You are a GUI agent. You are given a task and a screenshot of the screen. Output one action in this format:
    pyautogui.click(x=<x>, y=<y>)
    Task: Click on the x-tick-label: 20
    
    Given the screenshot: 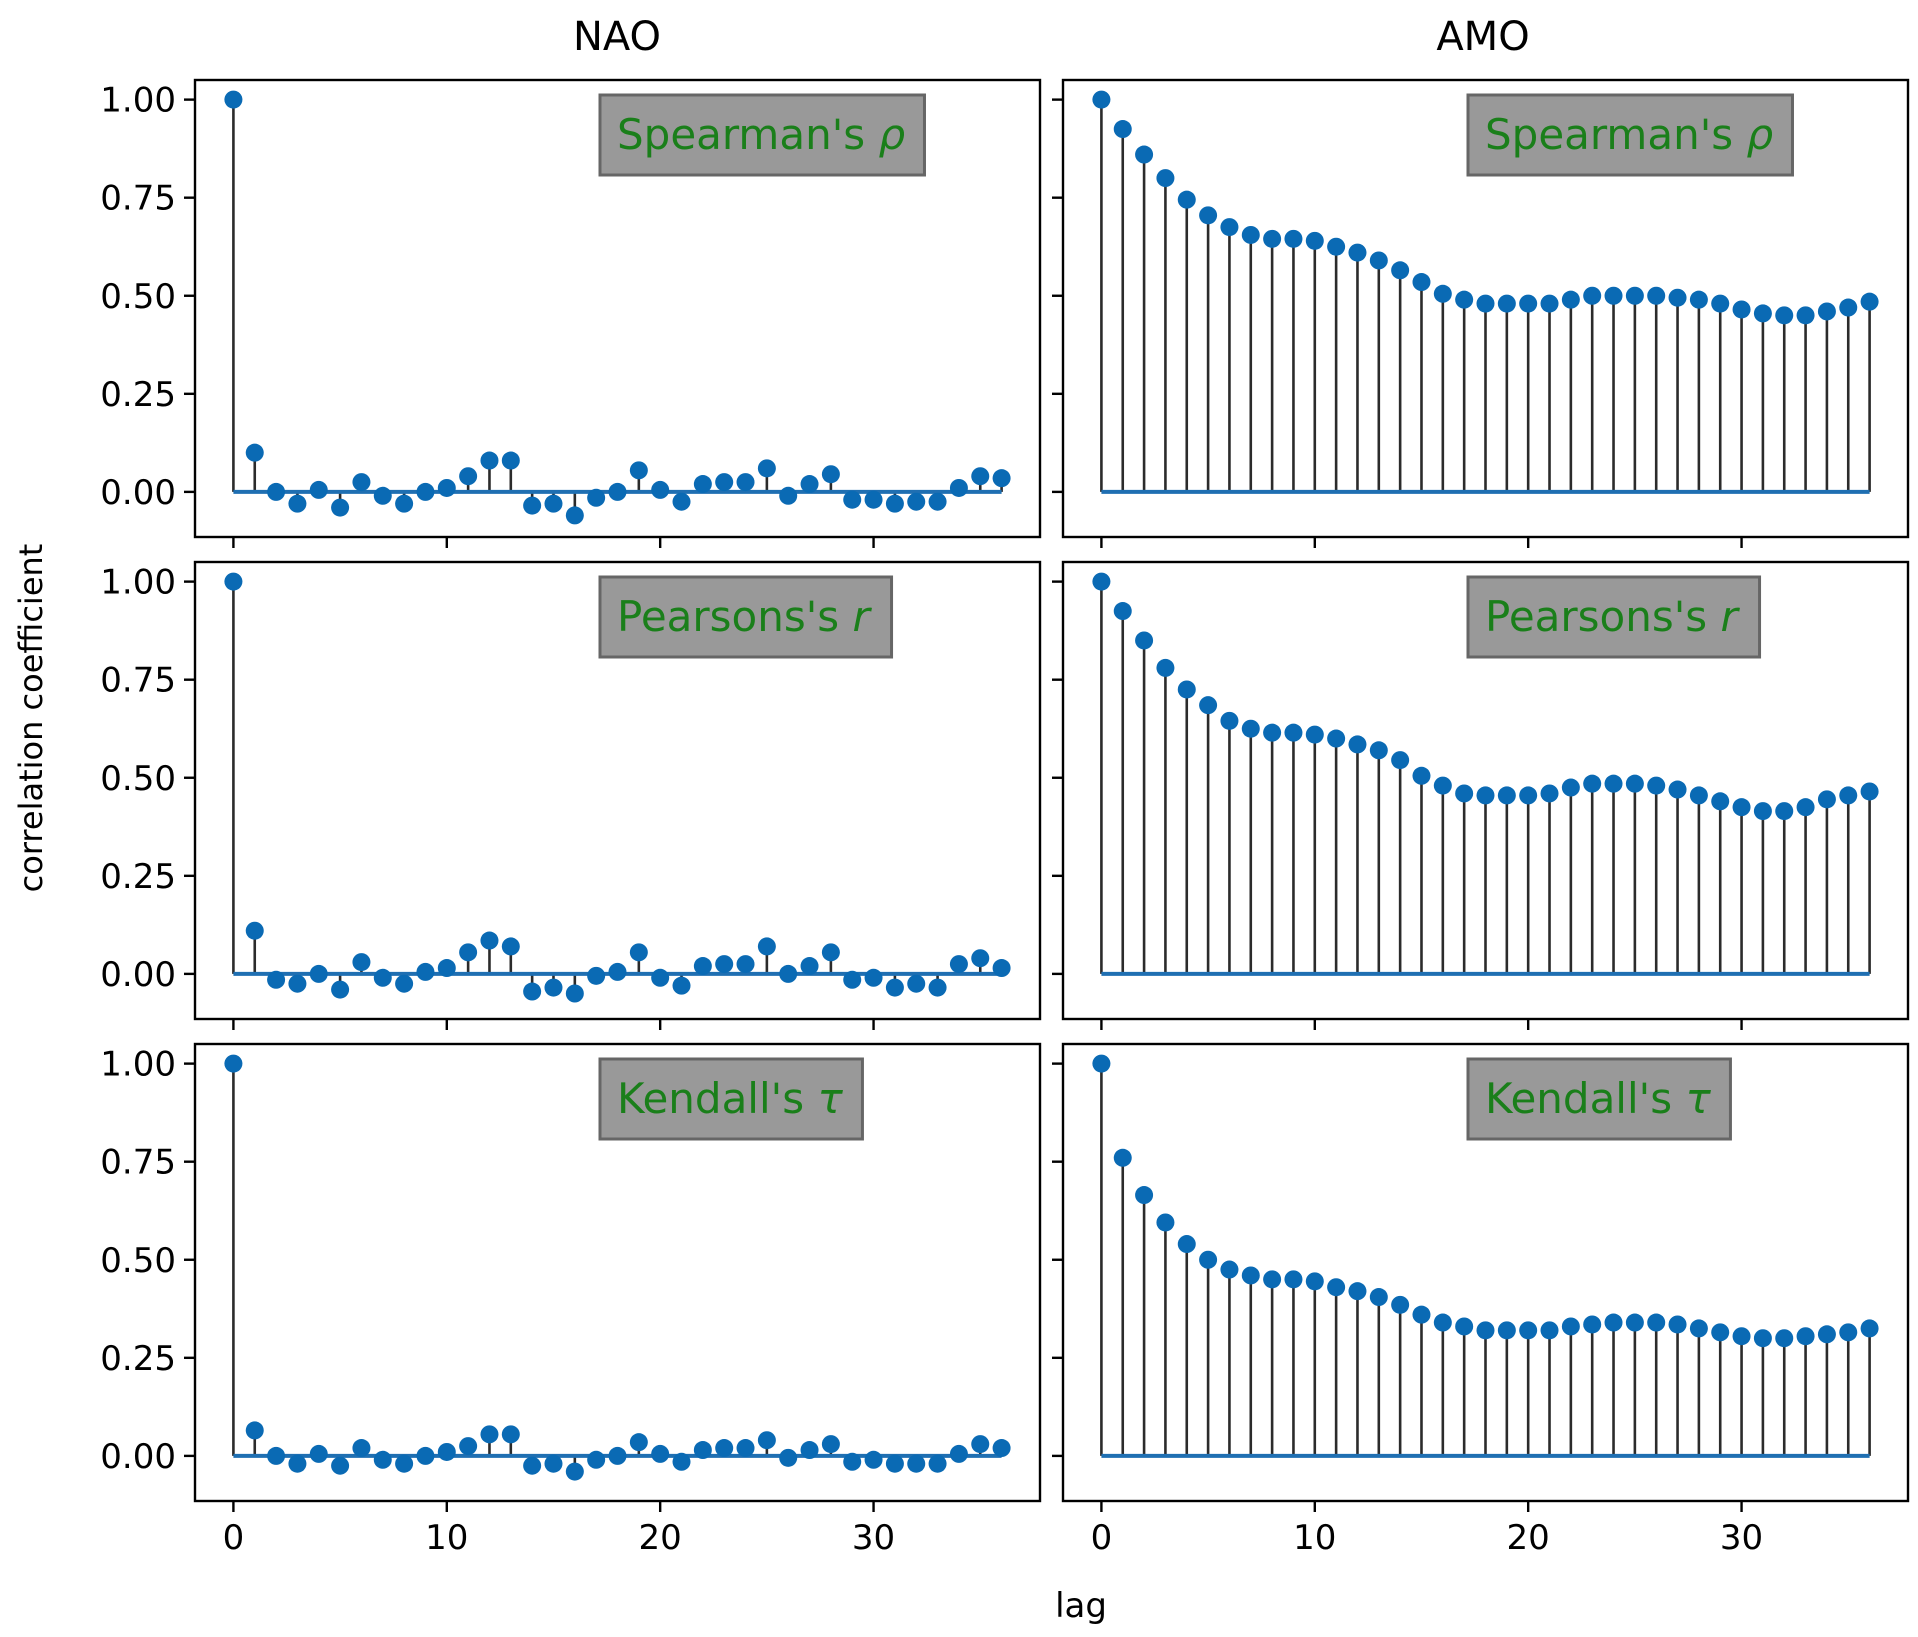 What is the action you would take?
    pyautogui.click(x=660, y=1538)
    